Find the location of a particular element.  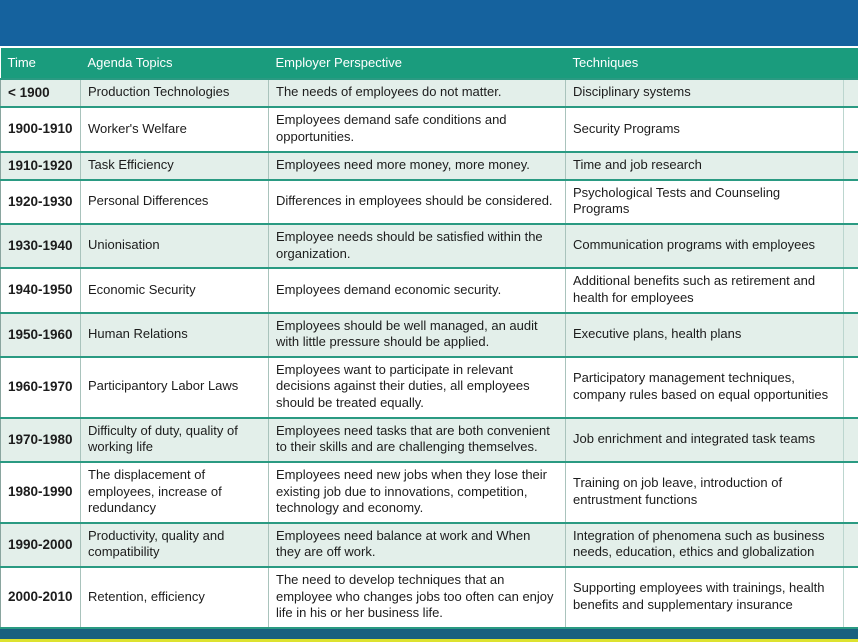

column-header-filler is located at coordinates (850, 64).